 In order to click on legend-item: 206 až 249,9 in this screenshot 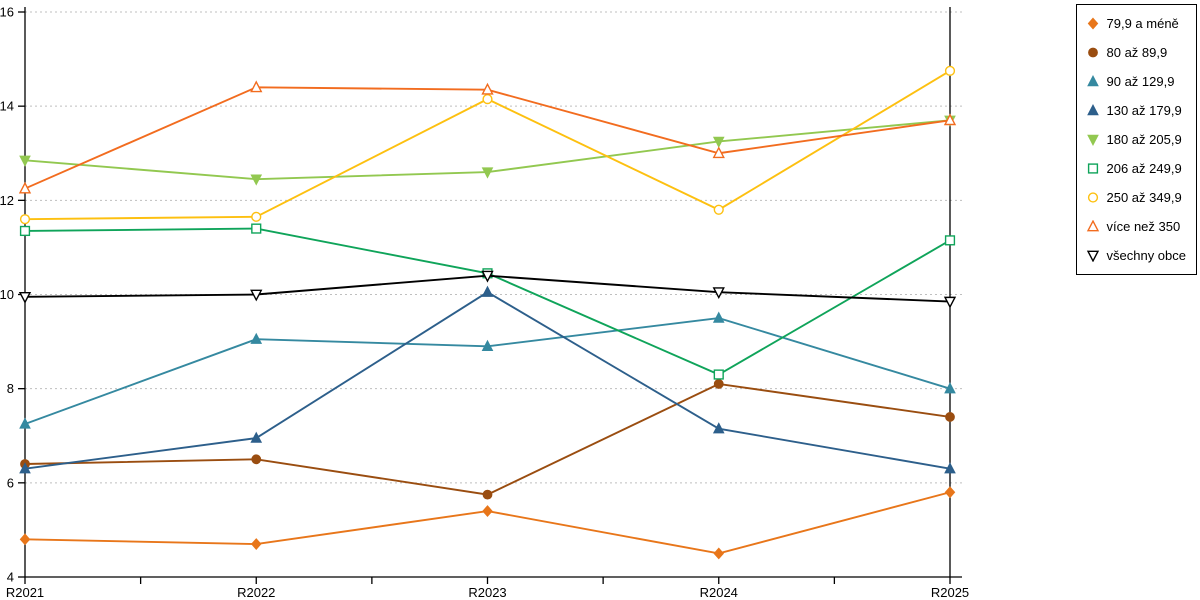, I will do `click(1136, 168)`.